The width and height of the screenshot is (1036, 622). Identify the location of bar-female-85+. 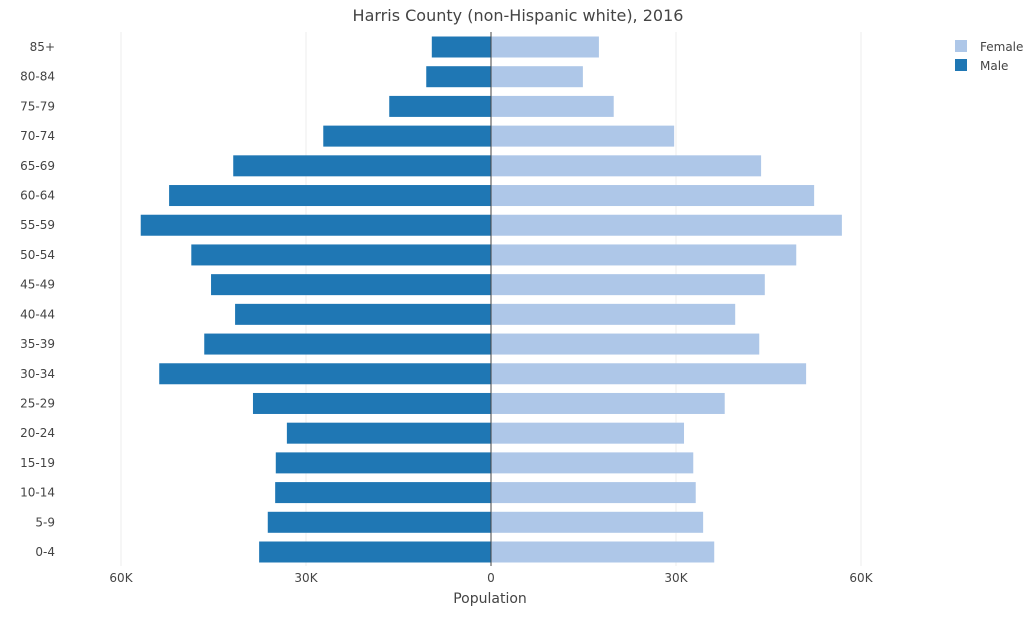
(545, 47).